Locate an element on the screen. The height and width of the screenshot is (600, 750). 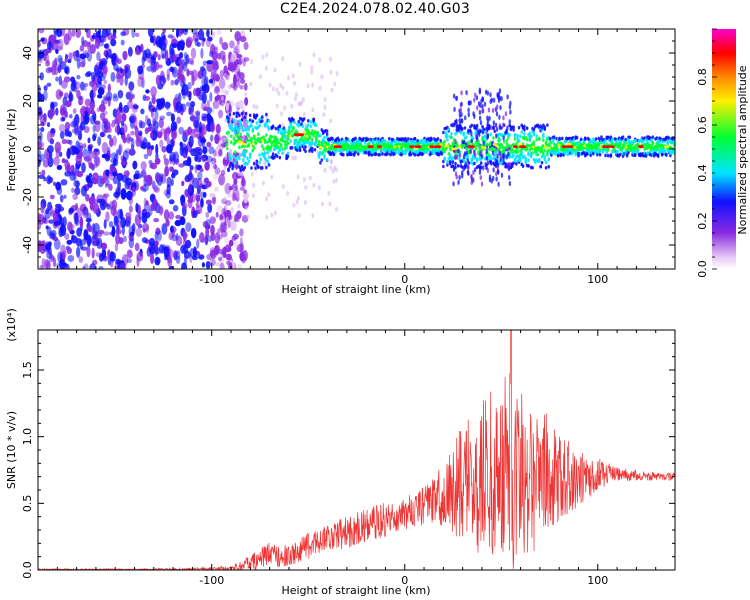
colorbar-tick-label: 0.6 is located at coordinates (702, 125).